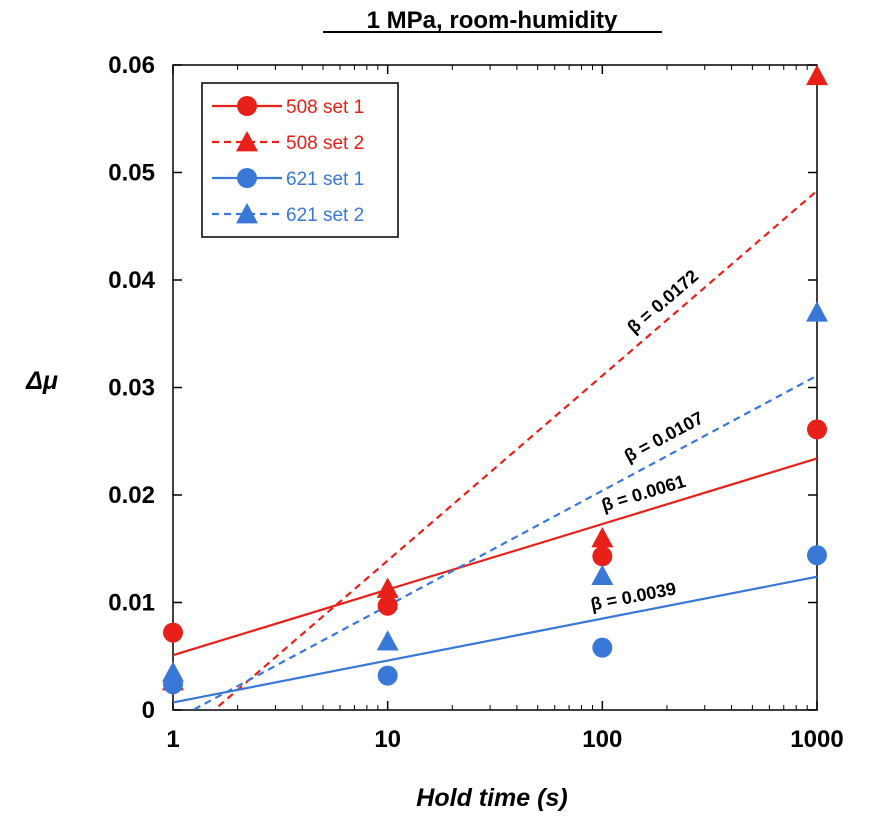 This screenshot has width=874, height=817. What do you see at coordinates (491, 798) in the screenshot?
I see `x-axis-title: Hold time (s)` at bounding box center [491, 798].